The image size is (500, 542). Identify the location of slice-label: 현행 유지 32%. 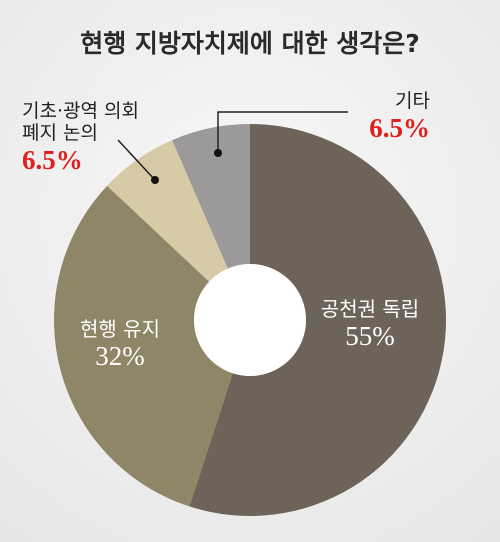
(120, 345).